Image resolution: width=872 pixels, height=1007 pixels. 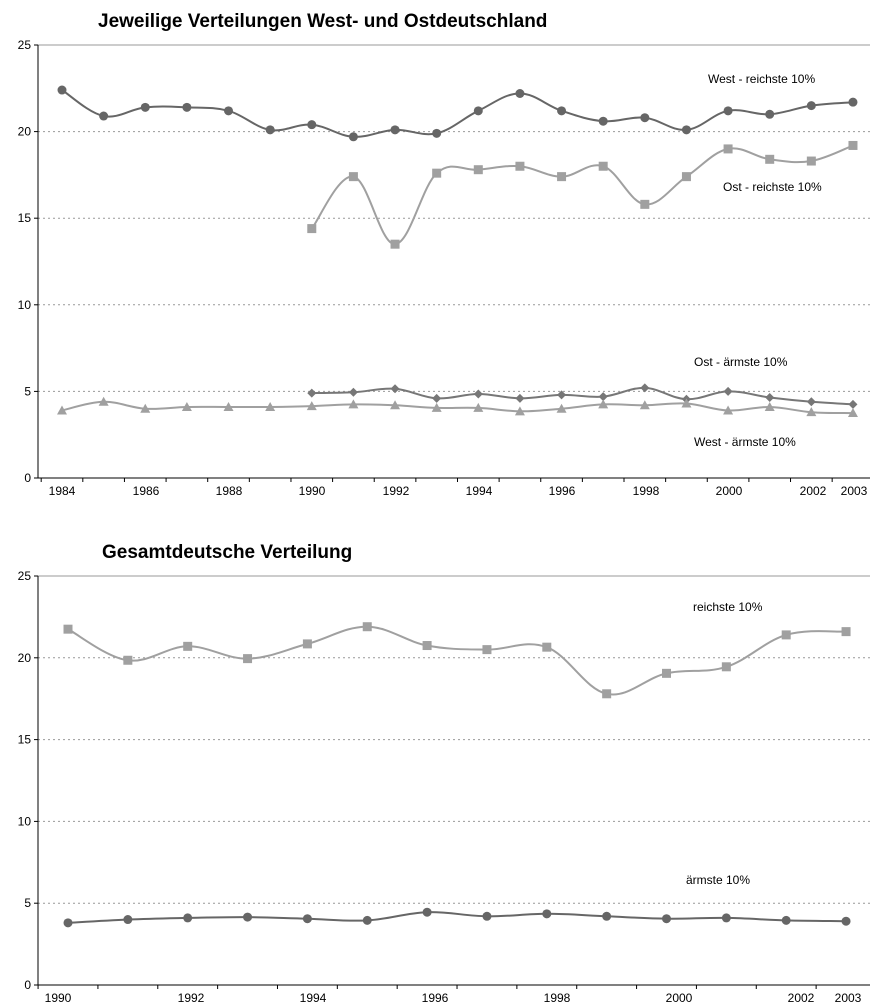 What do you see at coordinates (745, 442) in the screenshot?
I see `series-label: West - ärmste 10%` at bounding box center [745, 442].